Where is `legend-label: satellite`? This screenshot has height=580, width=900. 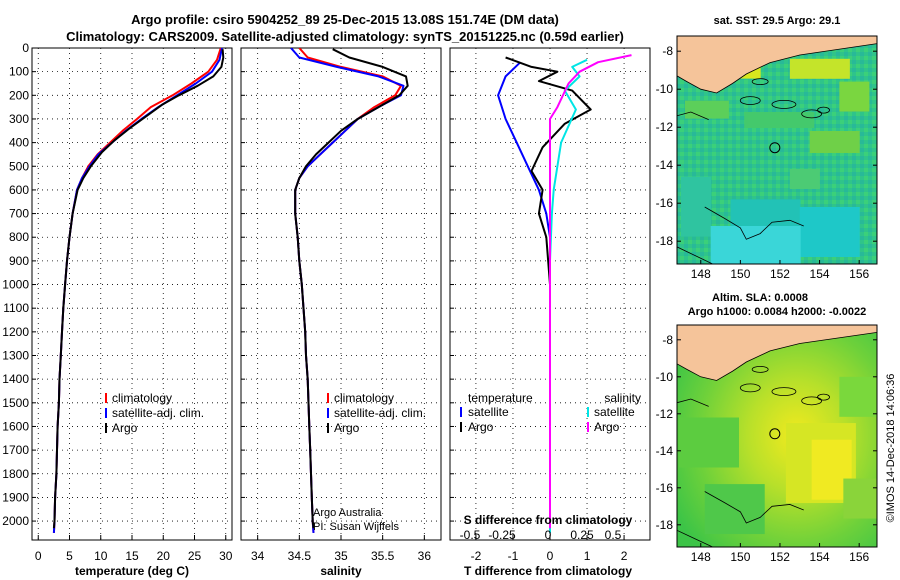 legend-label: satellite is located at coordinates (488, 412).